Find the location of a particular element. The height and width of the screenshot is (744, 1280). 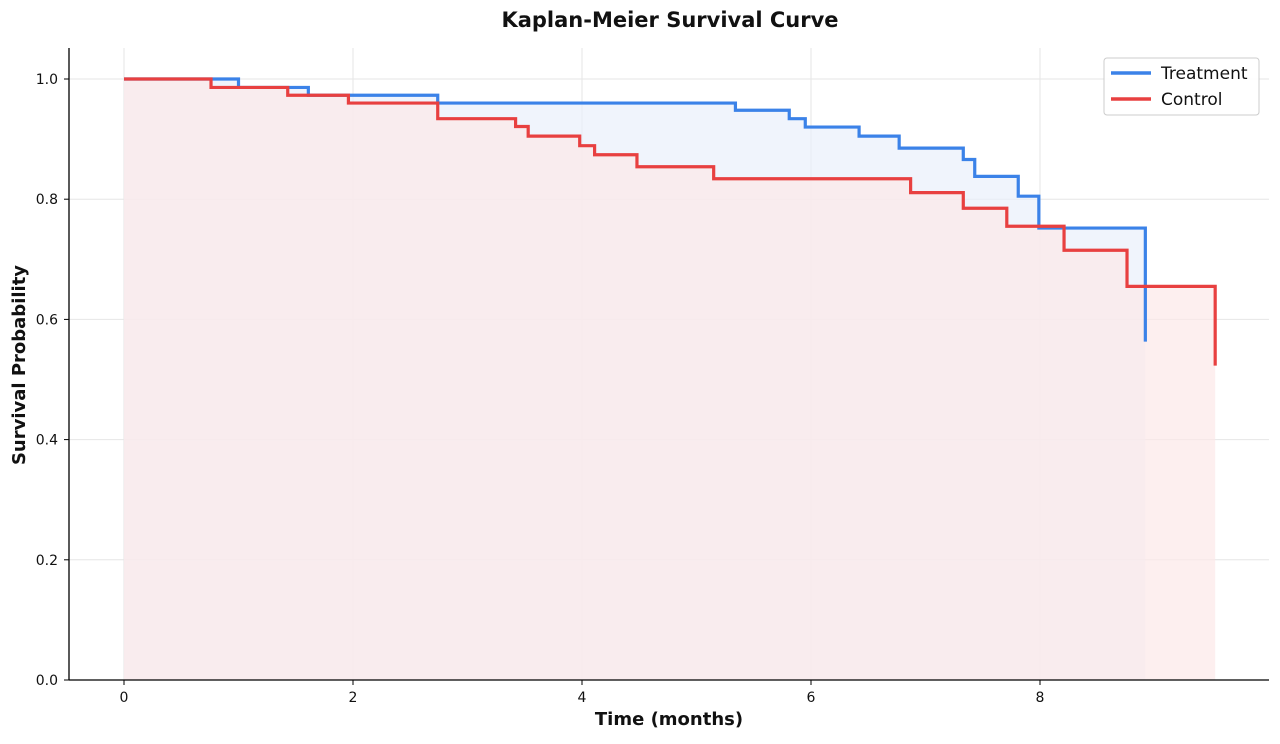

x-tick-label: 2 is located at coordinates (353, 698).